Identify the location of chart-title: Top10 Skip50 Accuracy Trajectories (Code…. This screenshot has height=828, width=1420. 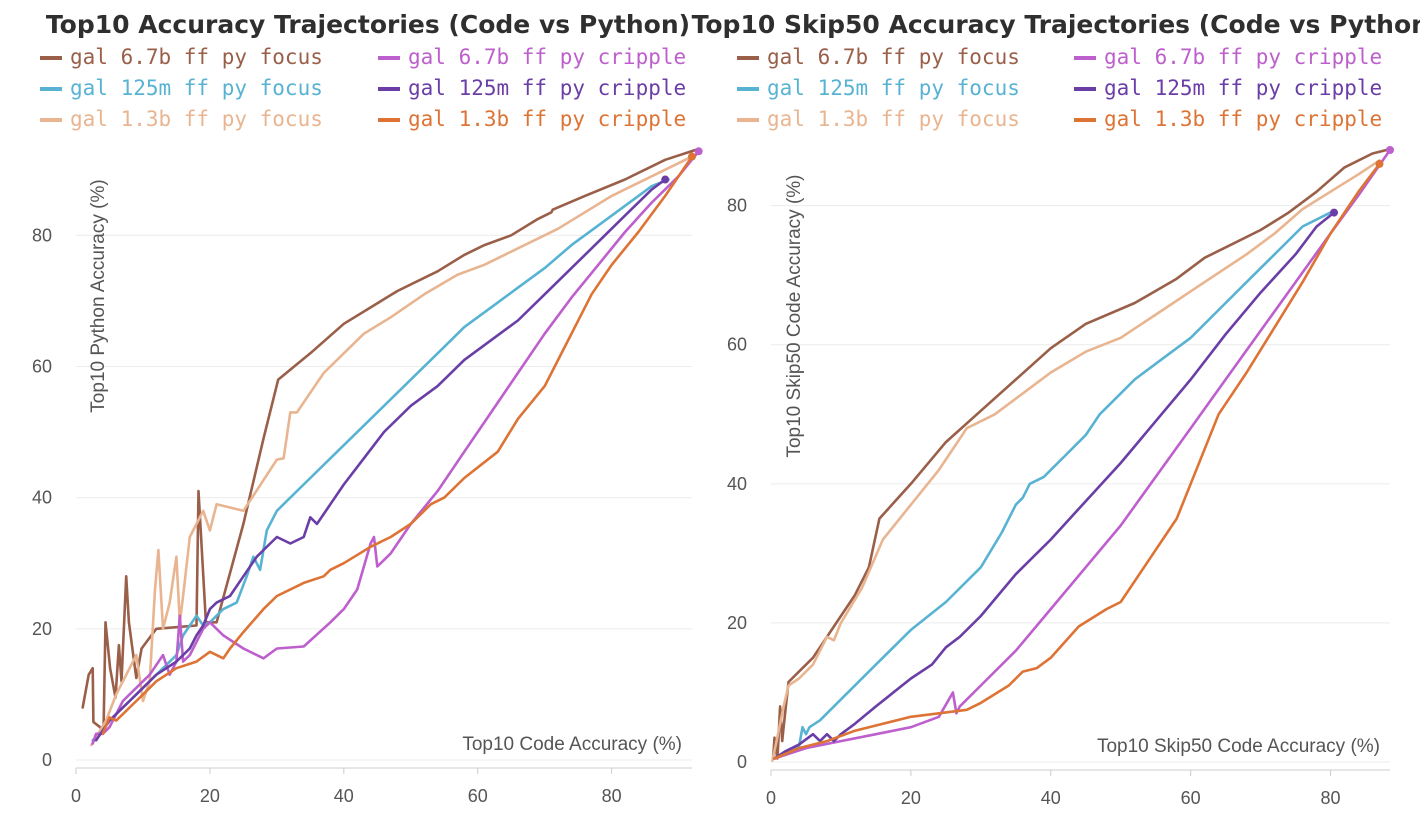
(1056, 24).